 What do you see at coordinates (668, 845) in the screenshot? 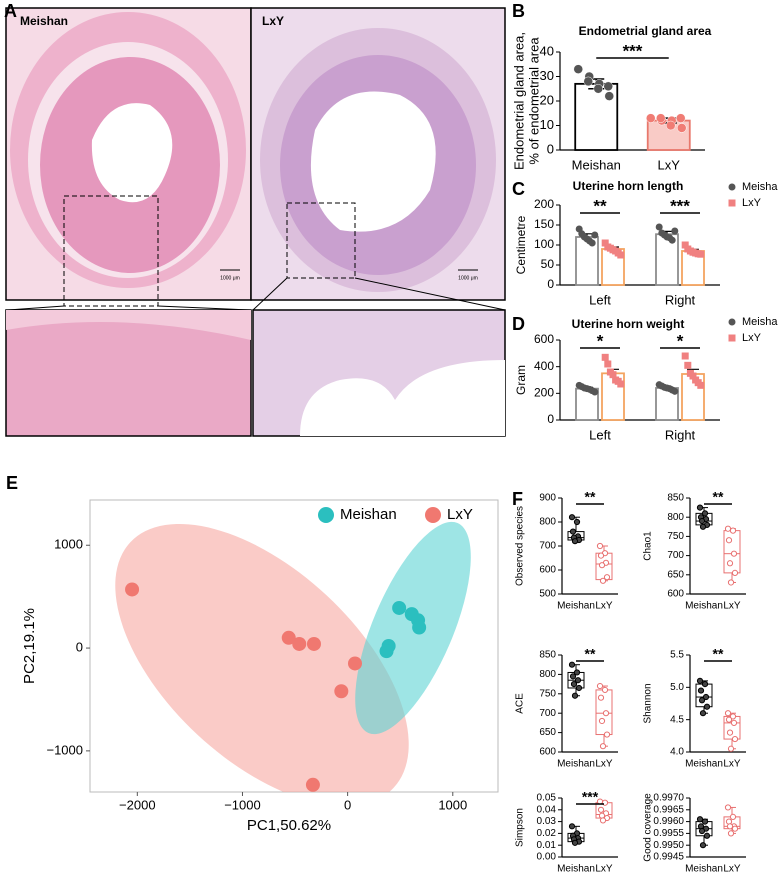
I see `y-tick-label: 0.9950` at bounding box center [668, 845].